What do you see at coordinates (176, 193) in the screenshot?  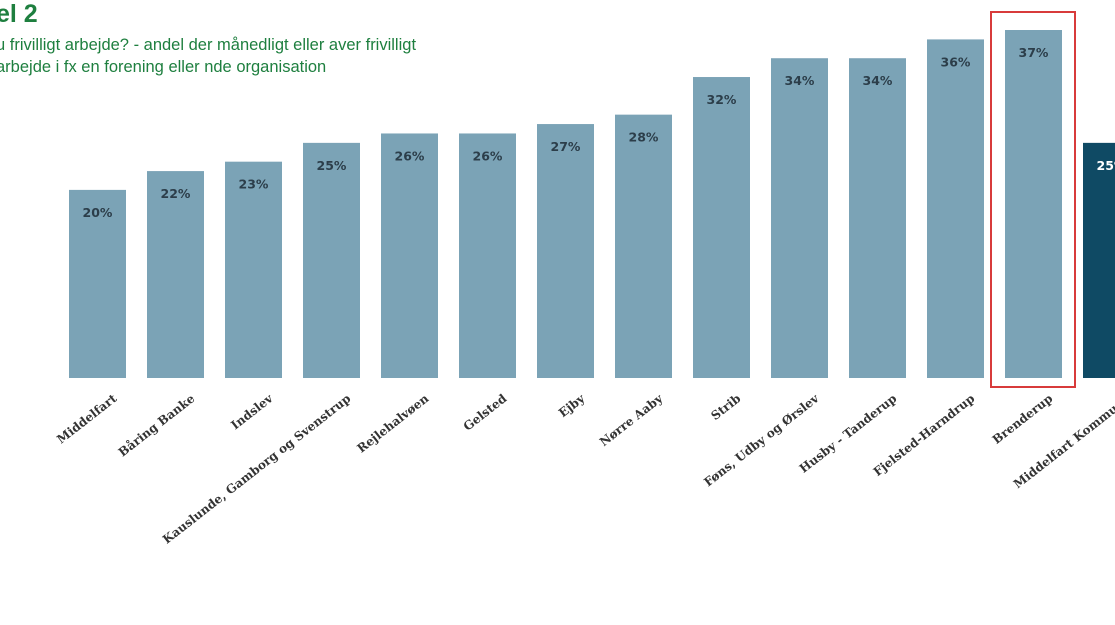 I see `bar-value-label: 22%` at bounding box center [176, 193].